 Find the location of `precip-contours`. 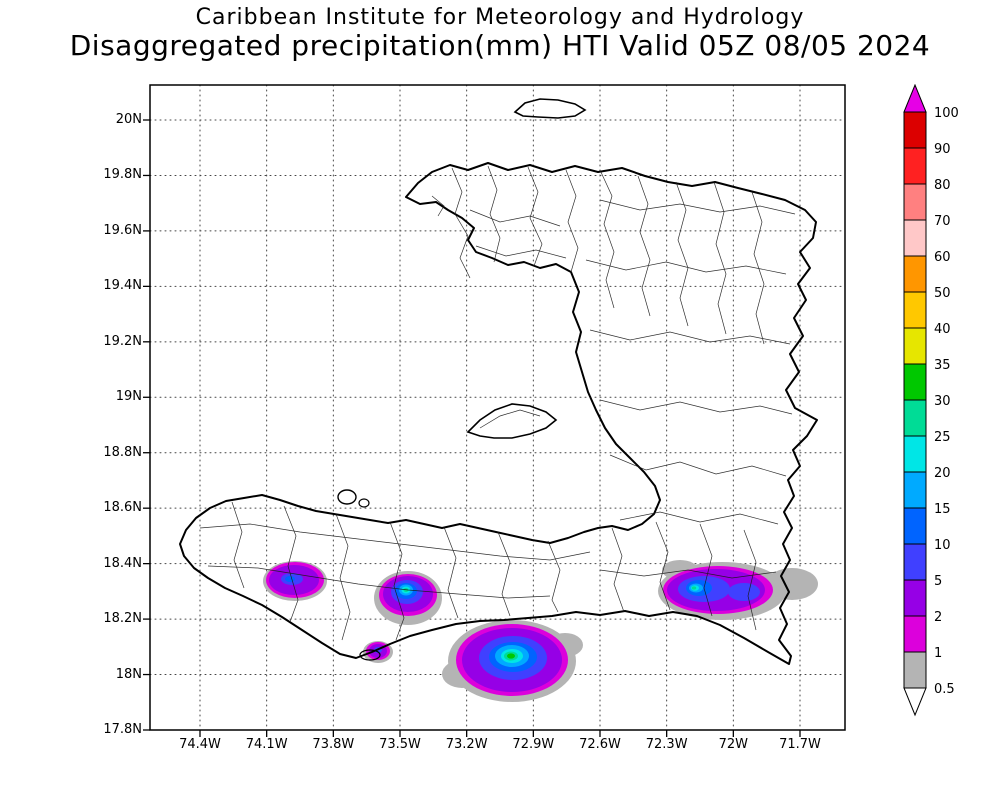

precip-contours is located at coordinates (540, 631).